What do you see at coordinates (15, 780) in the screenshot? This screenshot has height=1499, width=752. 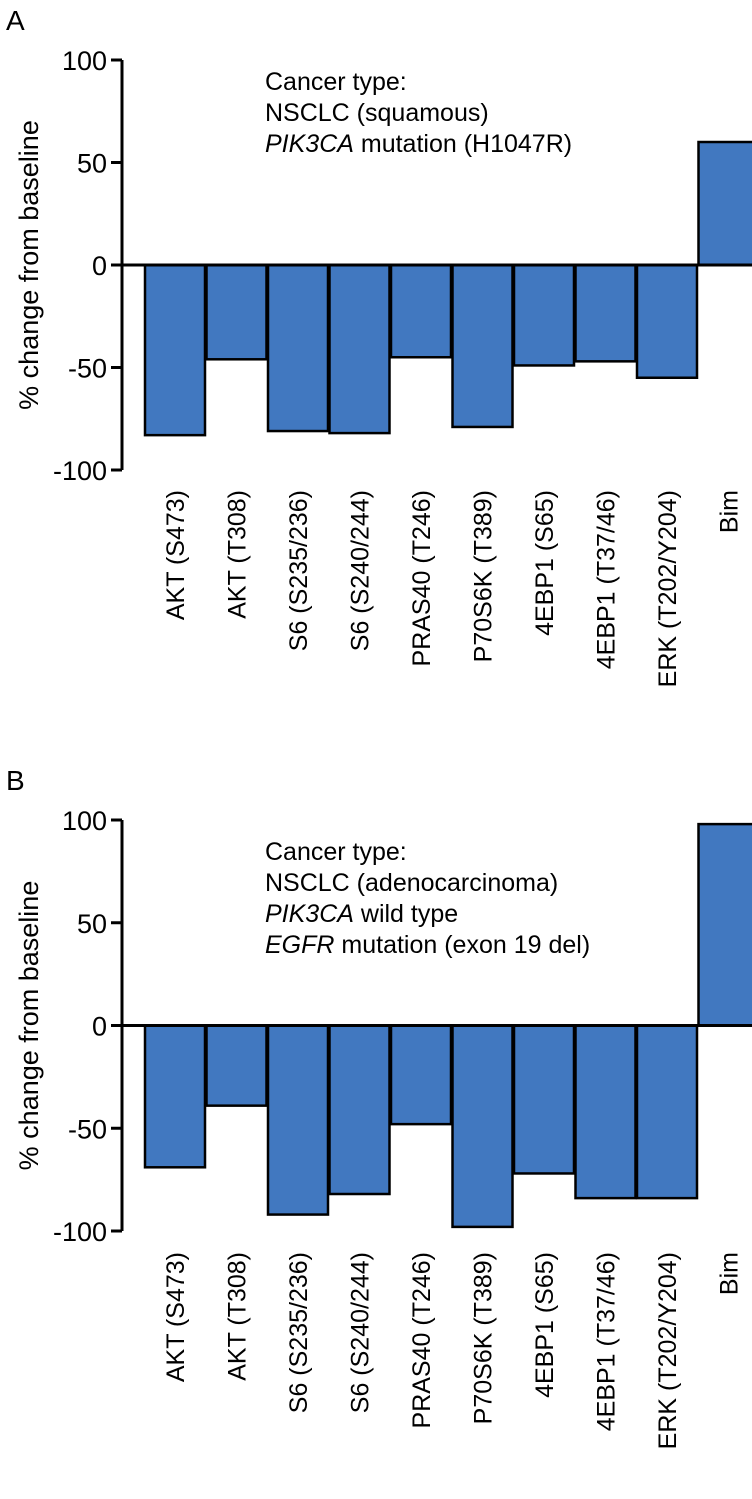 I see `panel-label: B` at bounding box center [15, 780].